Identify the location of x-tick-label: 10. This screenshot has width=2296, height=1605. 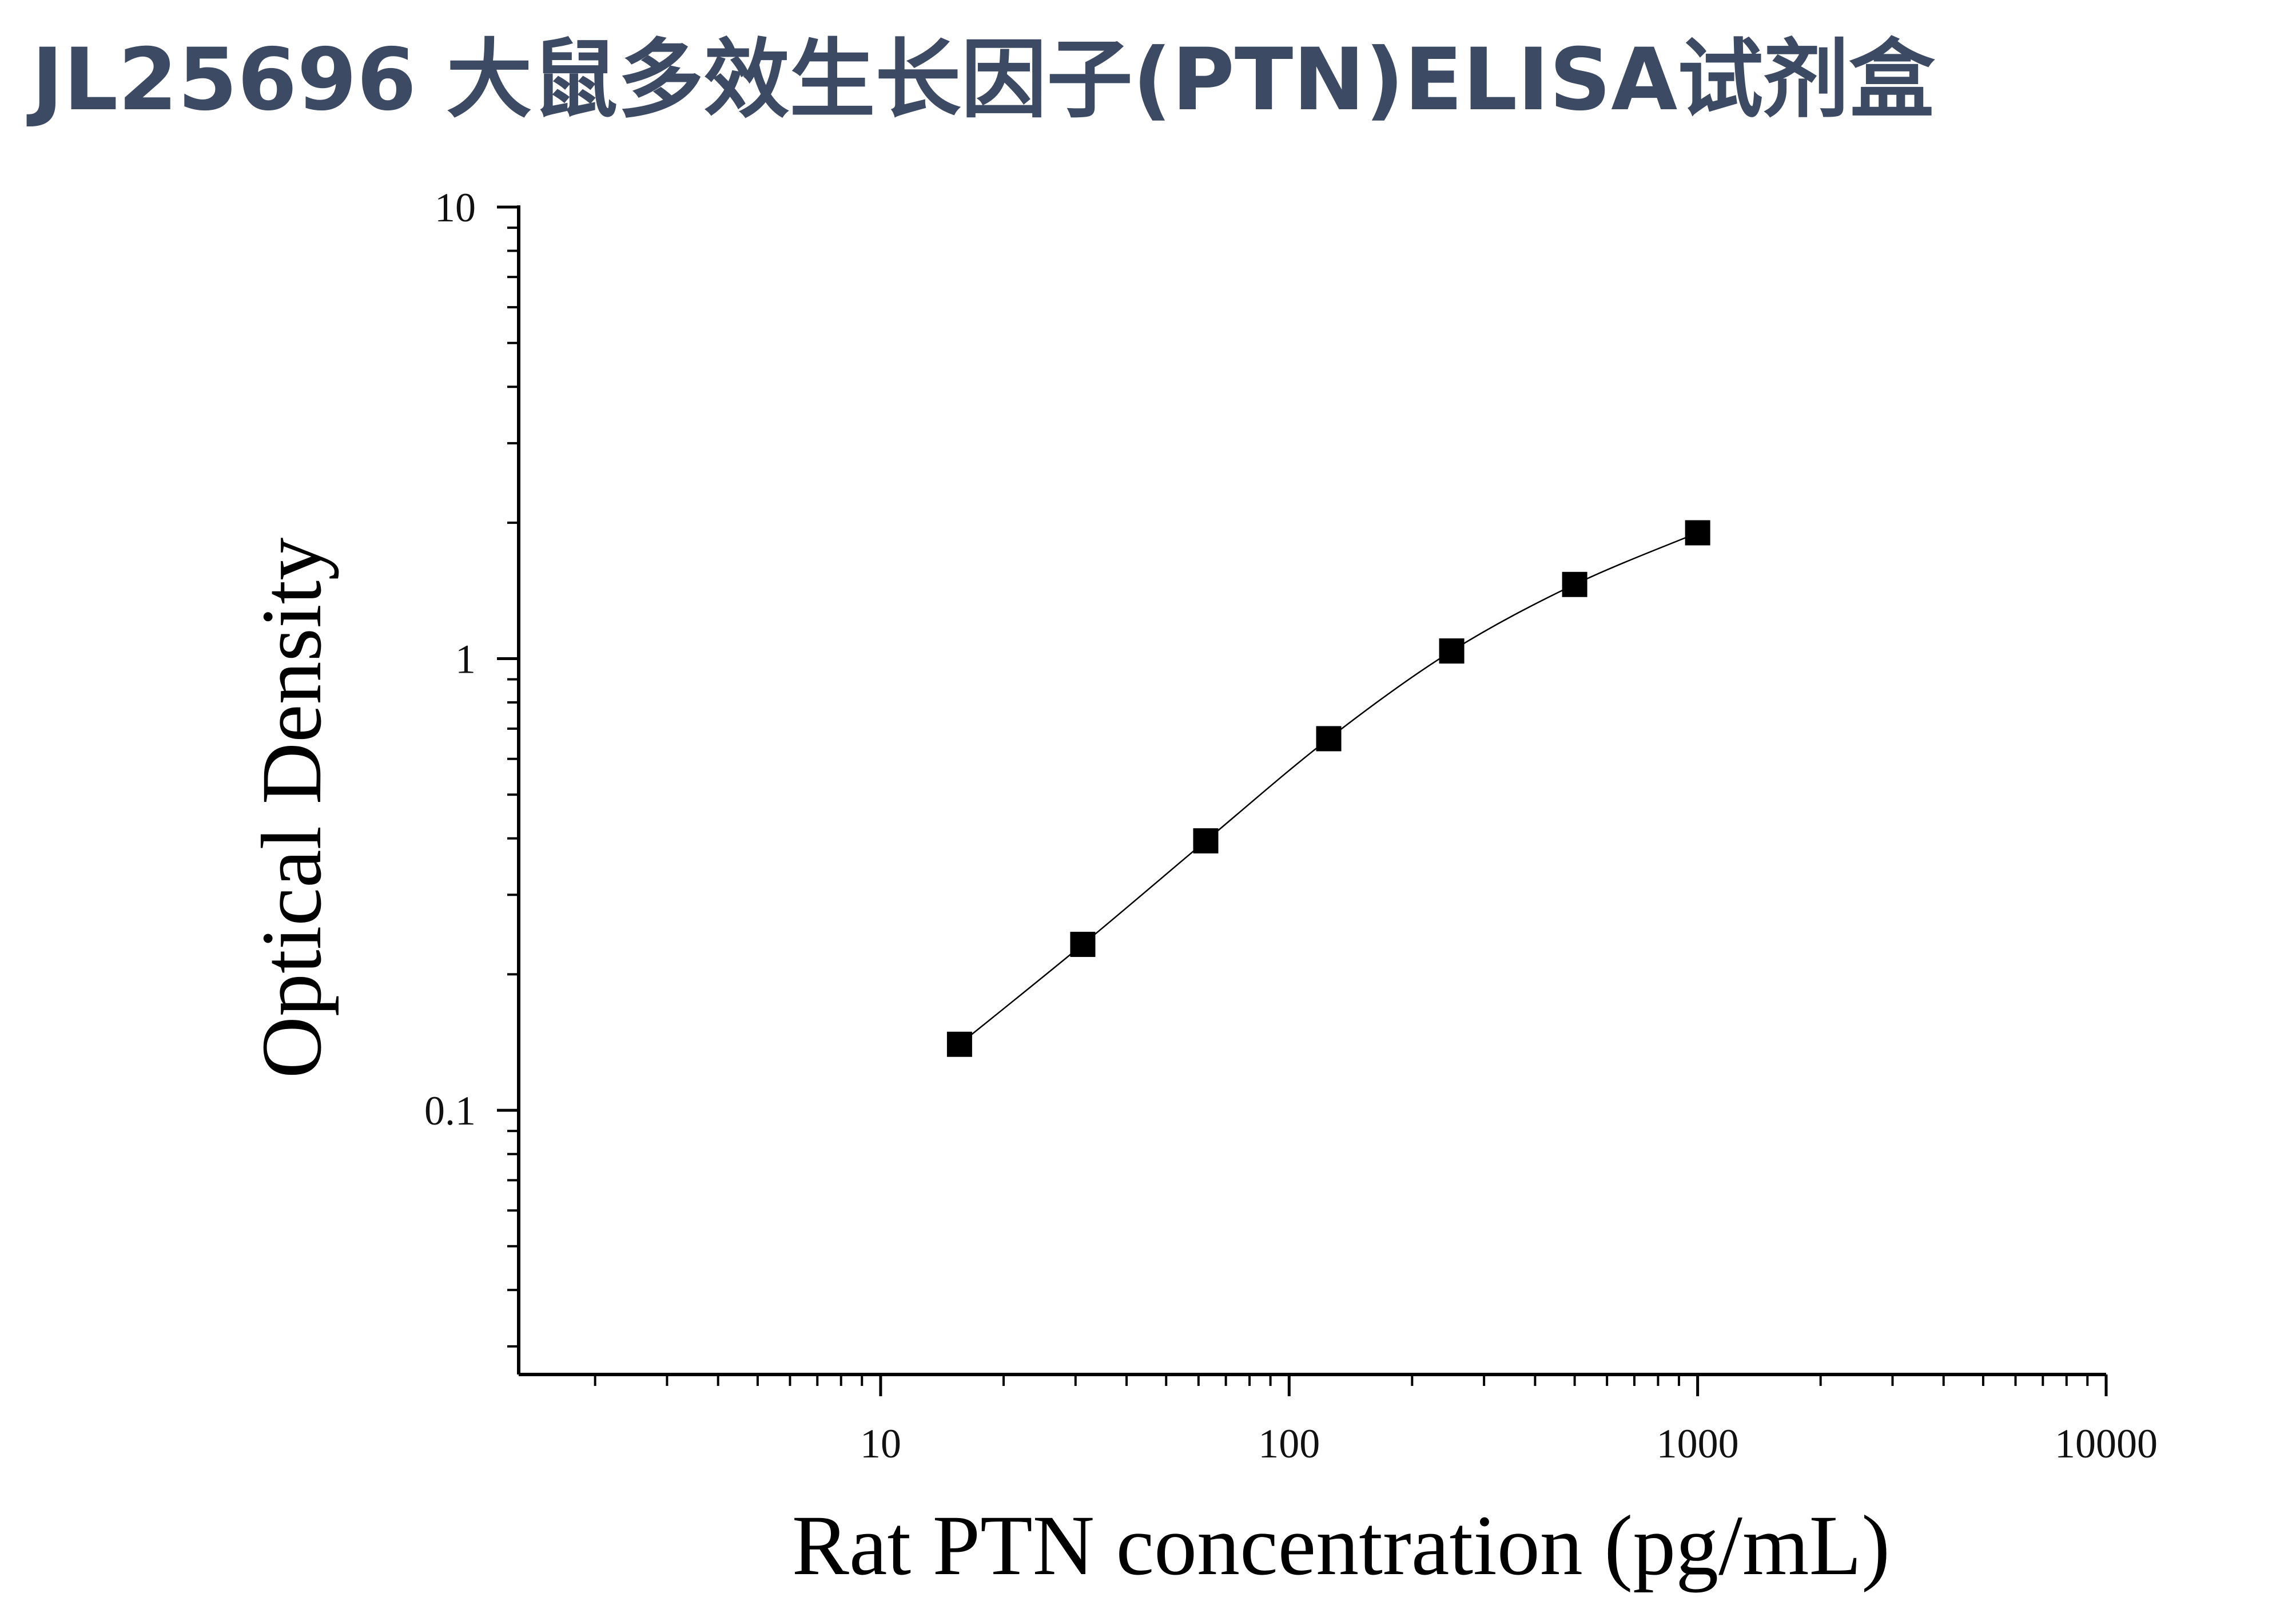
(880, 1444).